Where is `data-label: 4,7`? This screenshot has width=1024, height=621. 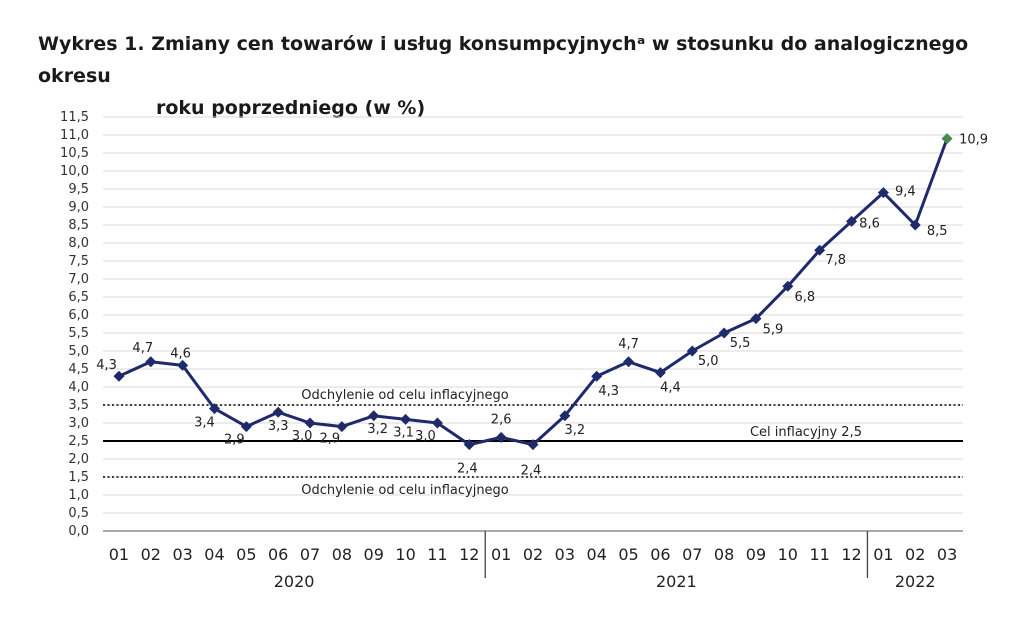
data-label: 4,7 is located at coordinates (628, 344).